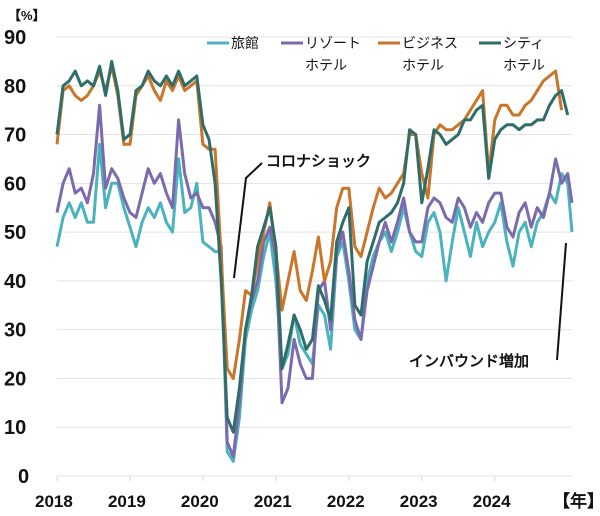 The width and height of the screenshot is (600, 516). Describe the element at coordinates (23, 477) in the screenshot. I see `y-tick-label: 0` at that location.